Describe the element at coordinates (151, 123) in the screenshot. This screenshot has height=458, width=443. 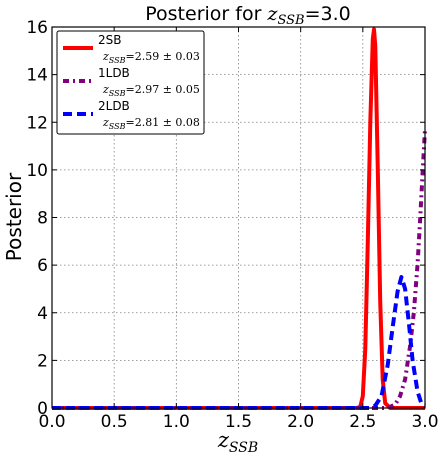
I see `legend-estimate: zSSB=2.81 ± 0.08` at that location.